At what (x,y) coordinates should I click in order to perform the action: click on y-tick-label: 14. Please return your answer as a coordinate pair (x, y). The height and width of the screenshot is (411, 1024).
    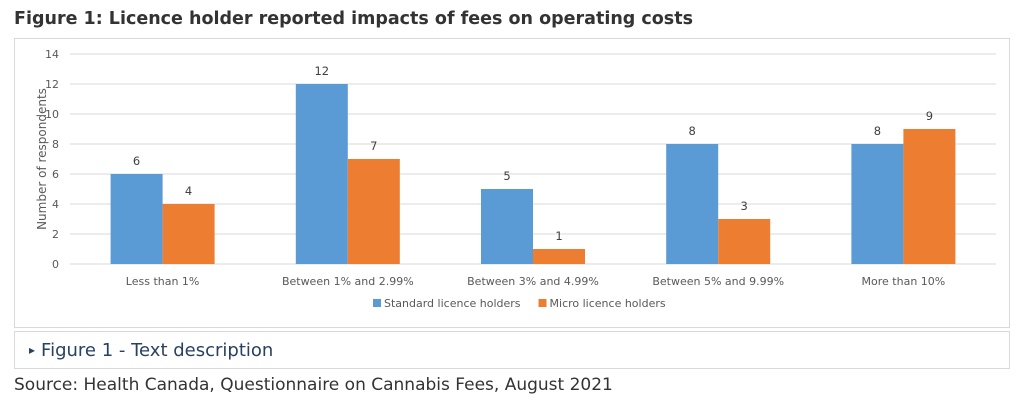
    Looking at the image, I should click on (52, 54).